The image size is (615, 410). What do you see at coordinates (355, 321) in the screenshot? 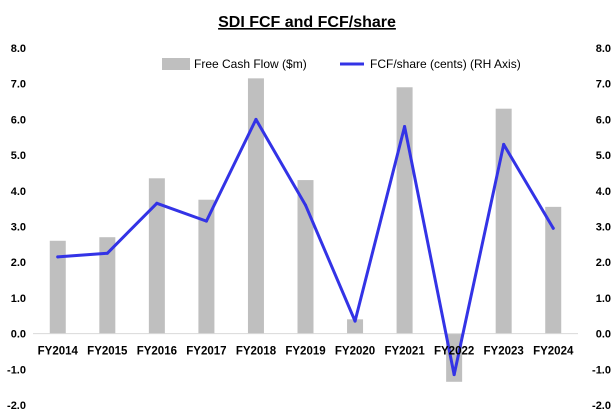
I see `line-point-fy2020` at bounding box center [355, 321].